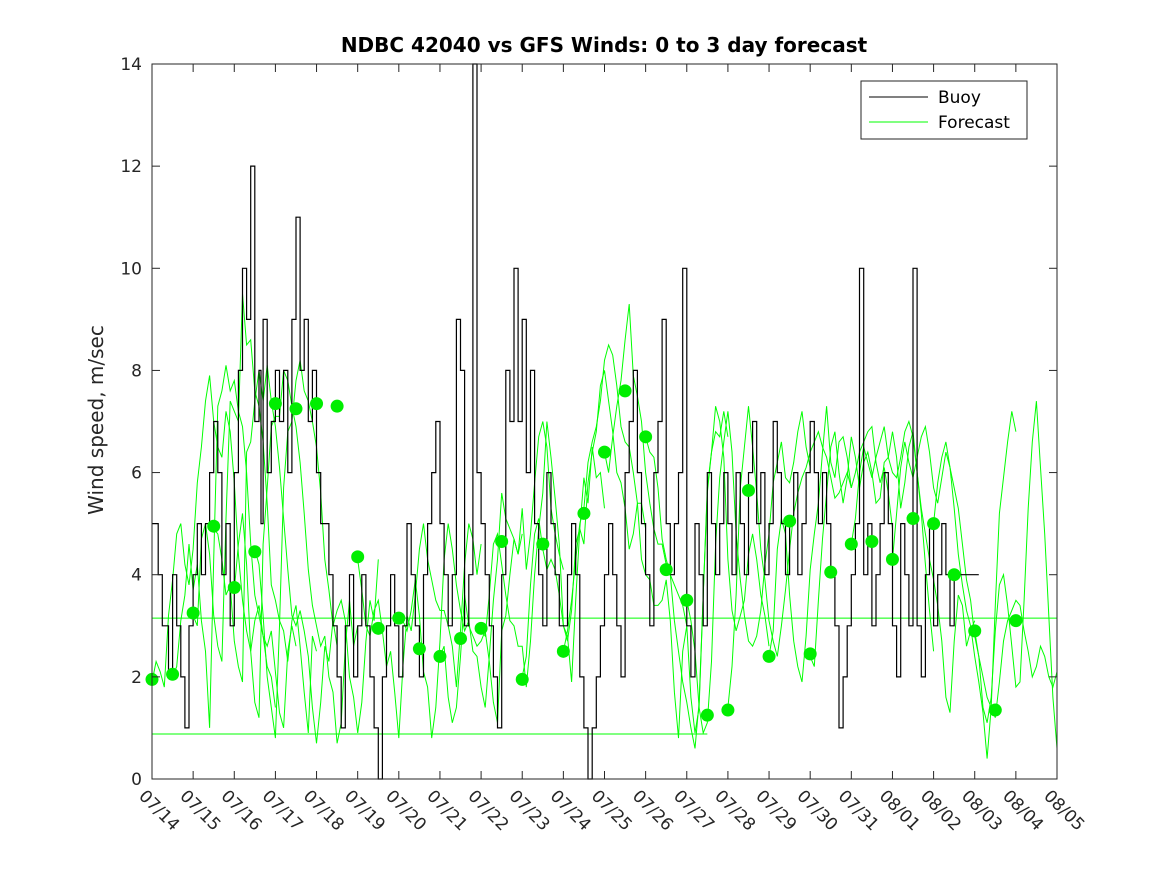 The height and width of the screenshot is (875, 1167). Describe the element at coordinates (136, 371) in the screenshot. I see `y-tick-label-4: 8` at that location.